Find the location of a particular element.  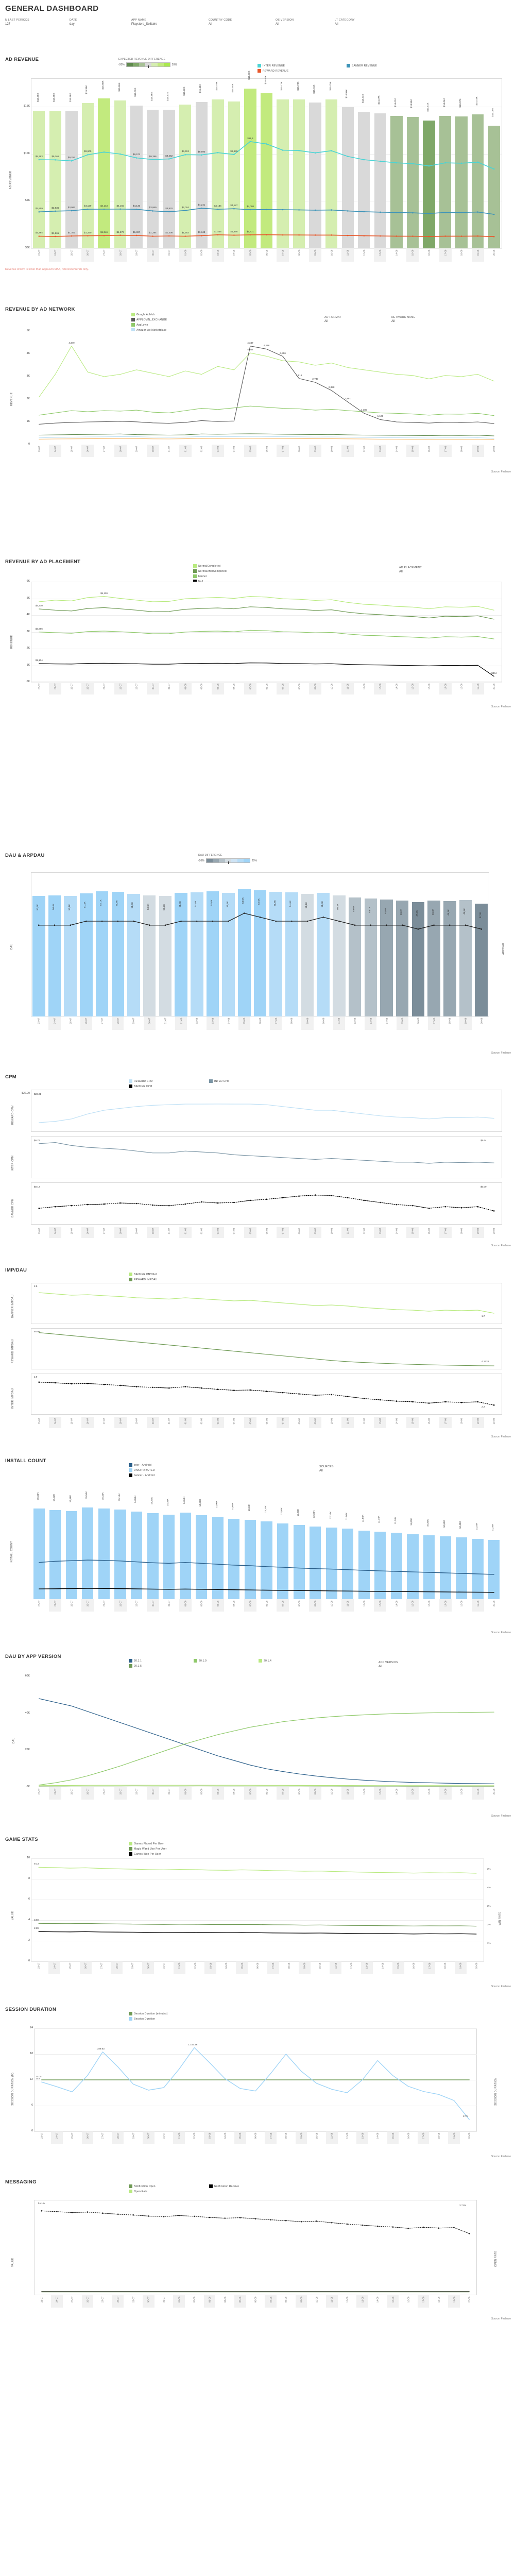

legend-item: Notification Receive is located at coordinates (246, 2186).